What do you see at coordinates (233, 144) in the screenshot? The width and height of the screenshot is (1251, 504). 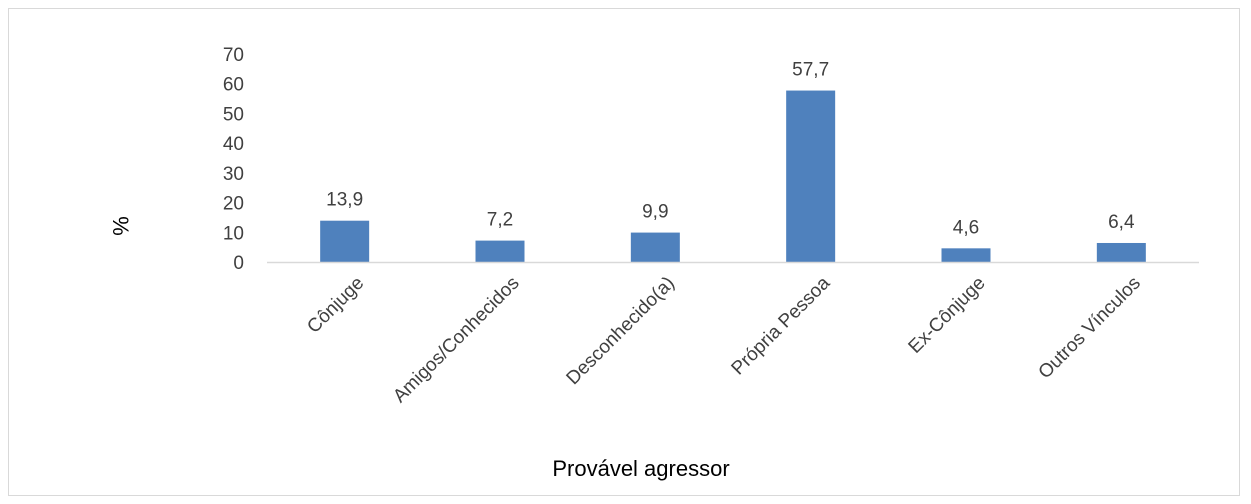 I see `y-tick-label: 40` at bounding box center [233, 144].